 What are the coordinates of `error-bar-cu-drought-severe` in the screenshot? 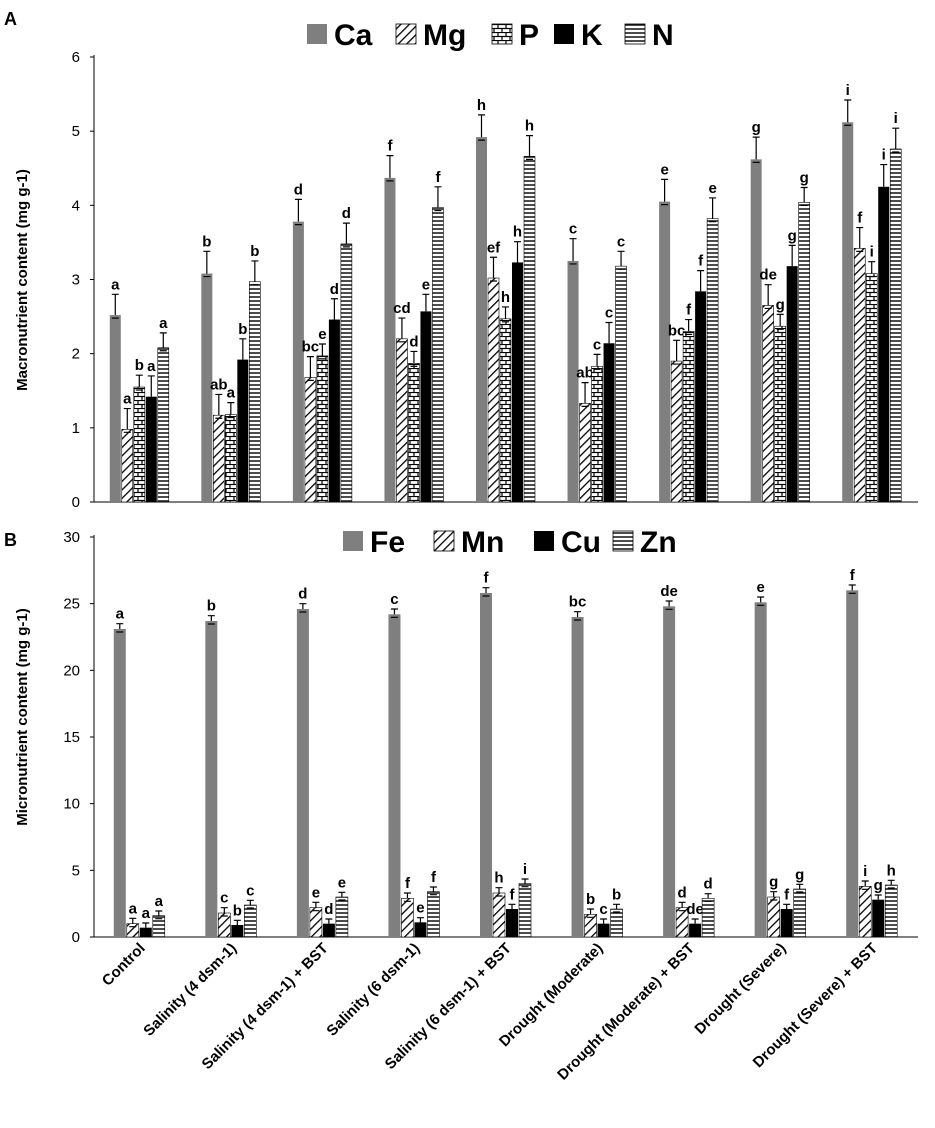 It's located at (787, 908).